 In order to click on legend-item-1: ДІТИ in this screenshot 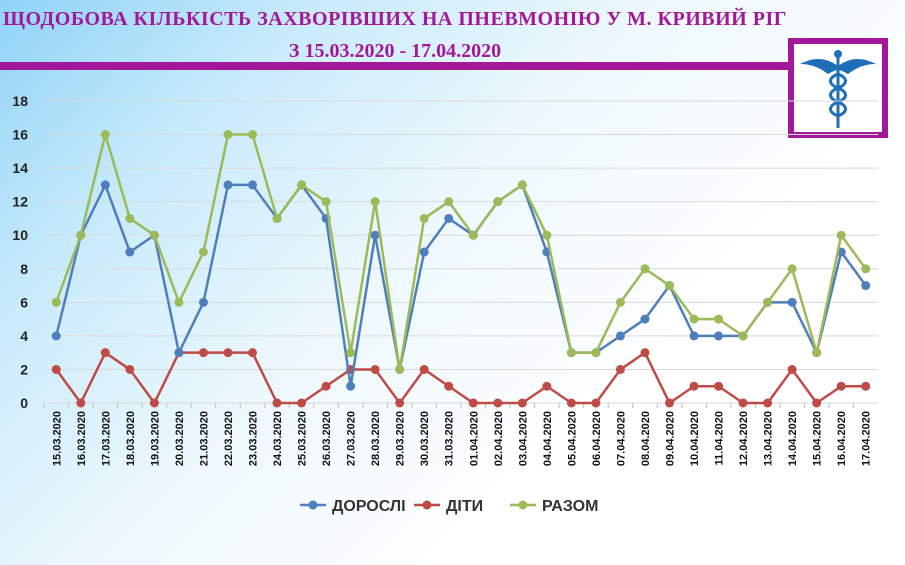, I will do `click(448, 506)`.